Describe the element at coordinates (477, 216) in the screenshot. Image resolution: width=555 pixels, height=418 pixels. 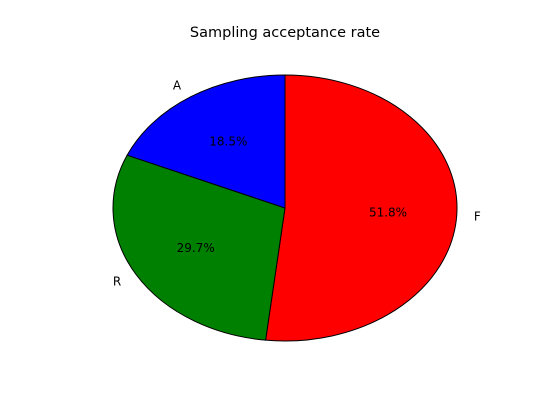
I see `slice-label-f: F` at that location.